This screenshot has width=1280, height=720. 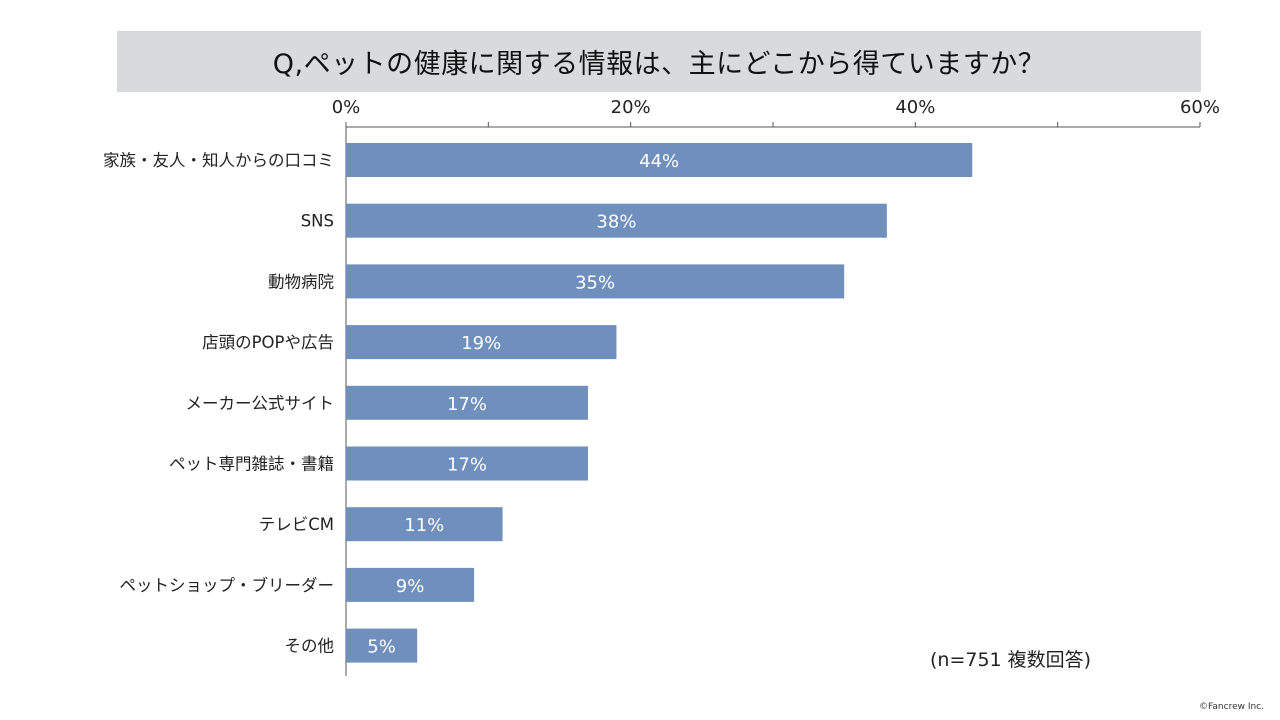 I want to click on category-label: SNS, so click(x=317, y=221).